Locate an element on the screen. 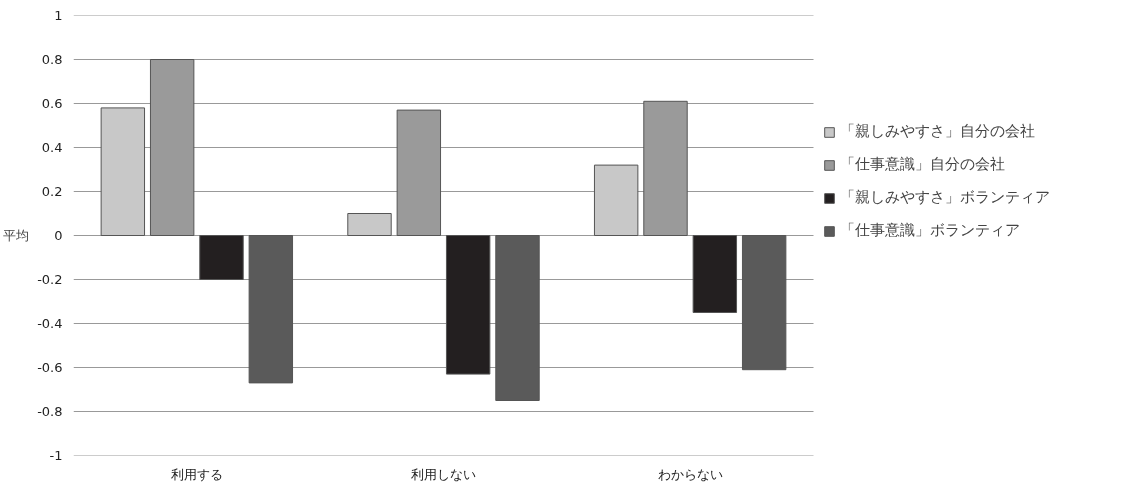 The height and width of the screenshot is (495, 1128). y-tick-label: -0.4 is located at coordinates (50, 323).